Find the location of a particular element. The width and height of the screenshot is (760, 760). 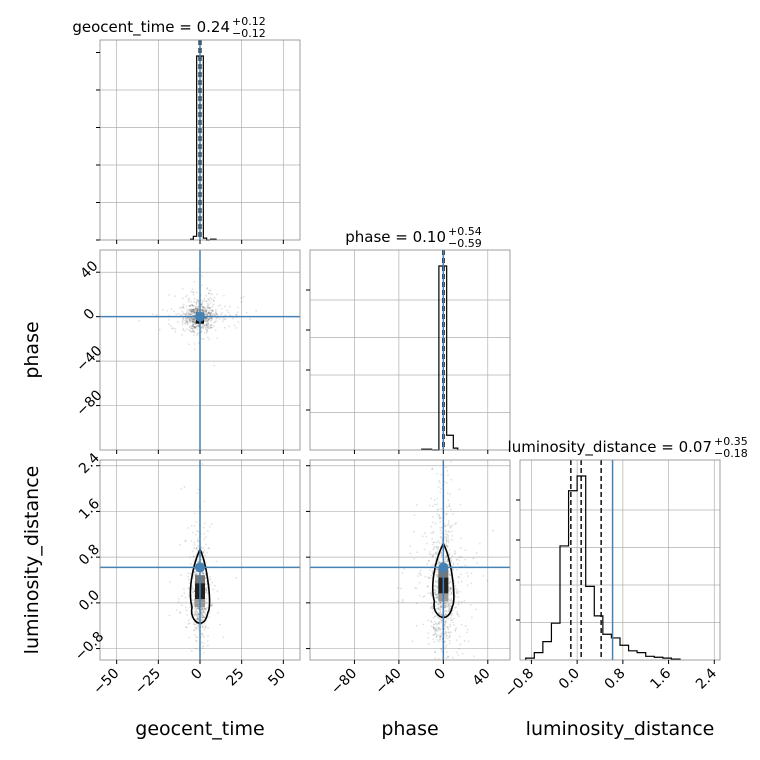

y-tick-label: 2.4 is located at coordinates (89, 463).